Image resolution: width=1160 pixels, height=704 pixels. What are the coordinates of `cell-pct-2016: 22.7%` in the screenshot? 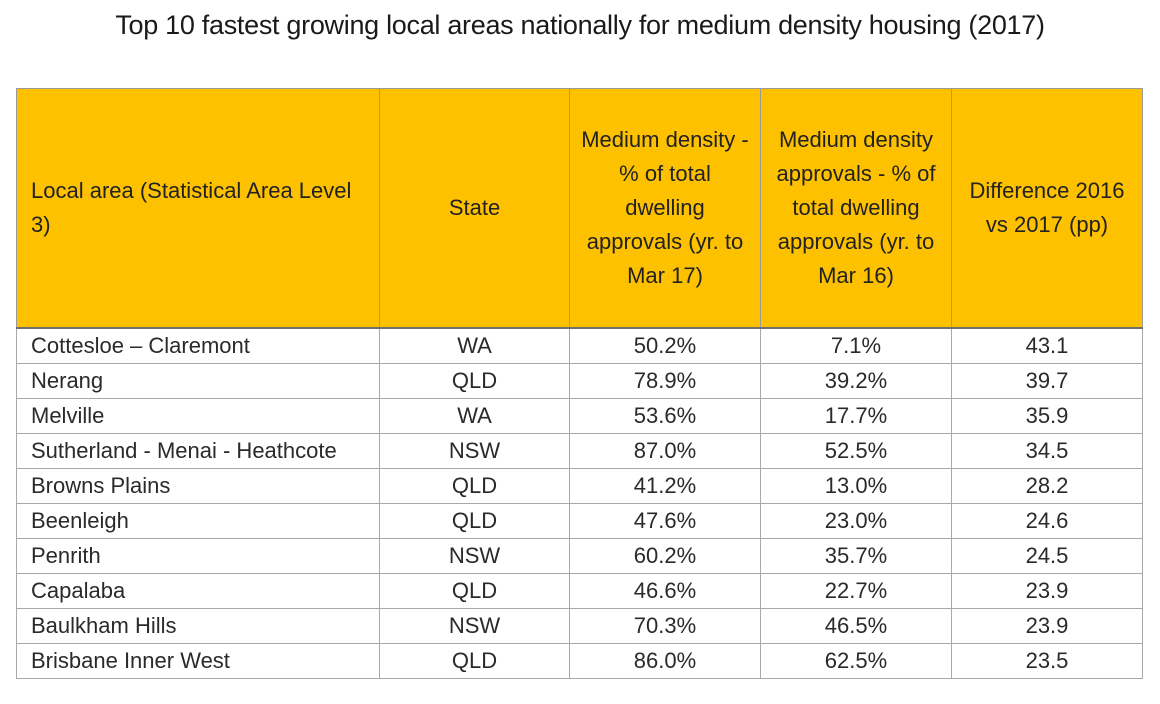 It's located at (856, 591).